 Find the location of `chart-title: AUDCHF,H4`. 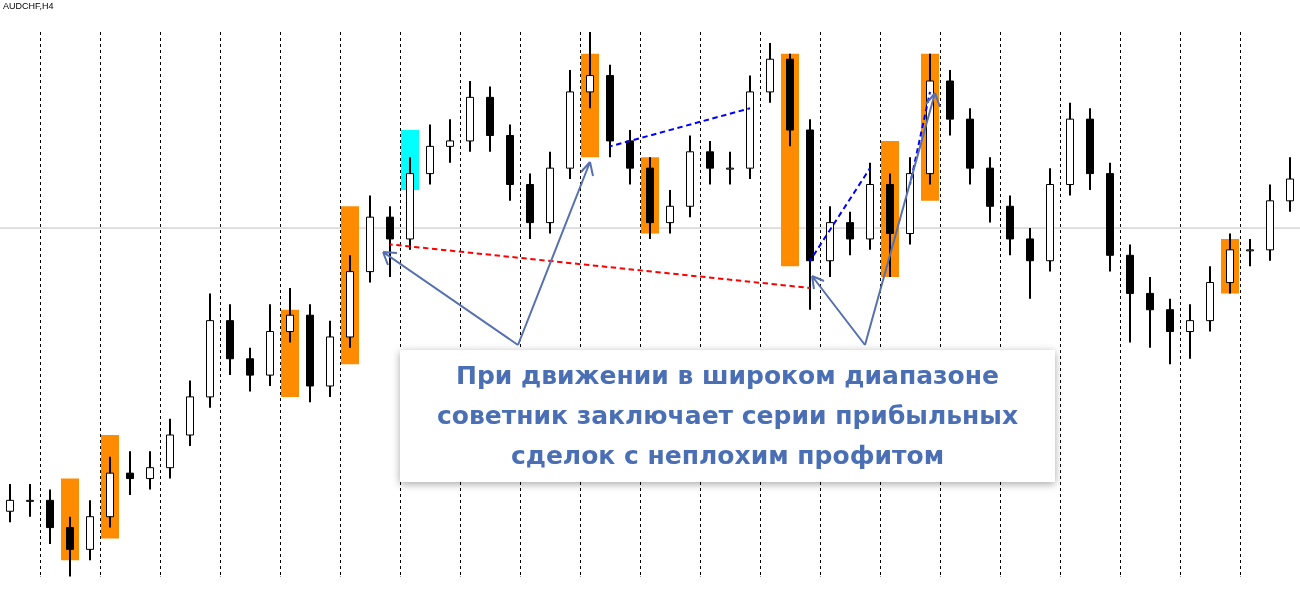

chart-title: AUDCHF,H4 is located at coordinates (28, 5).